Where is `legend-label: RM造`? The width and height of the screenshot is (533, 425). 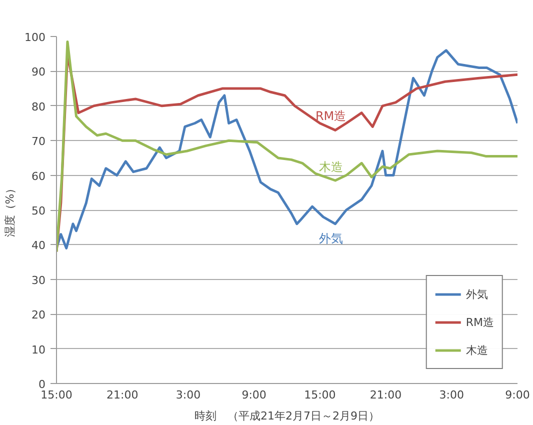
legend-label: RM造 is located at coordinates (480, 322).